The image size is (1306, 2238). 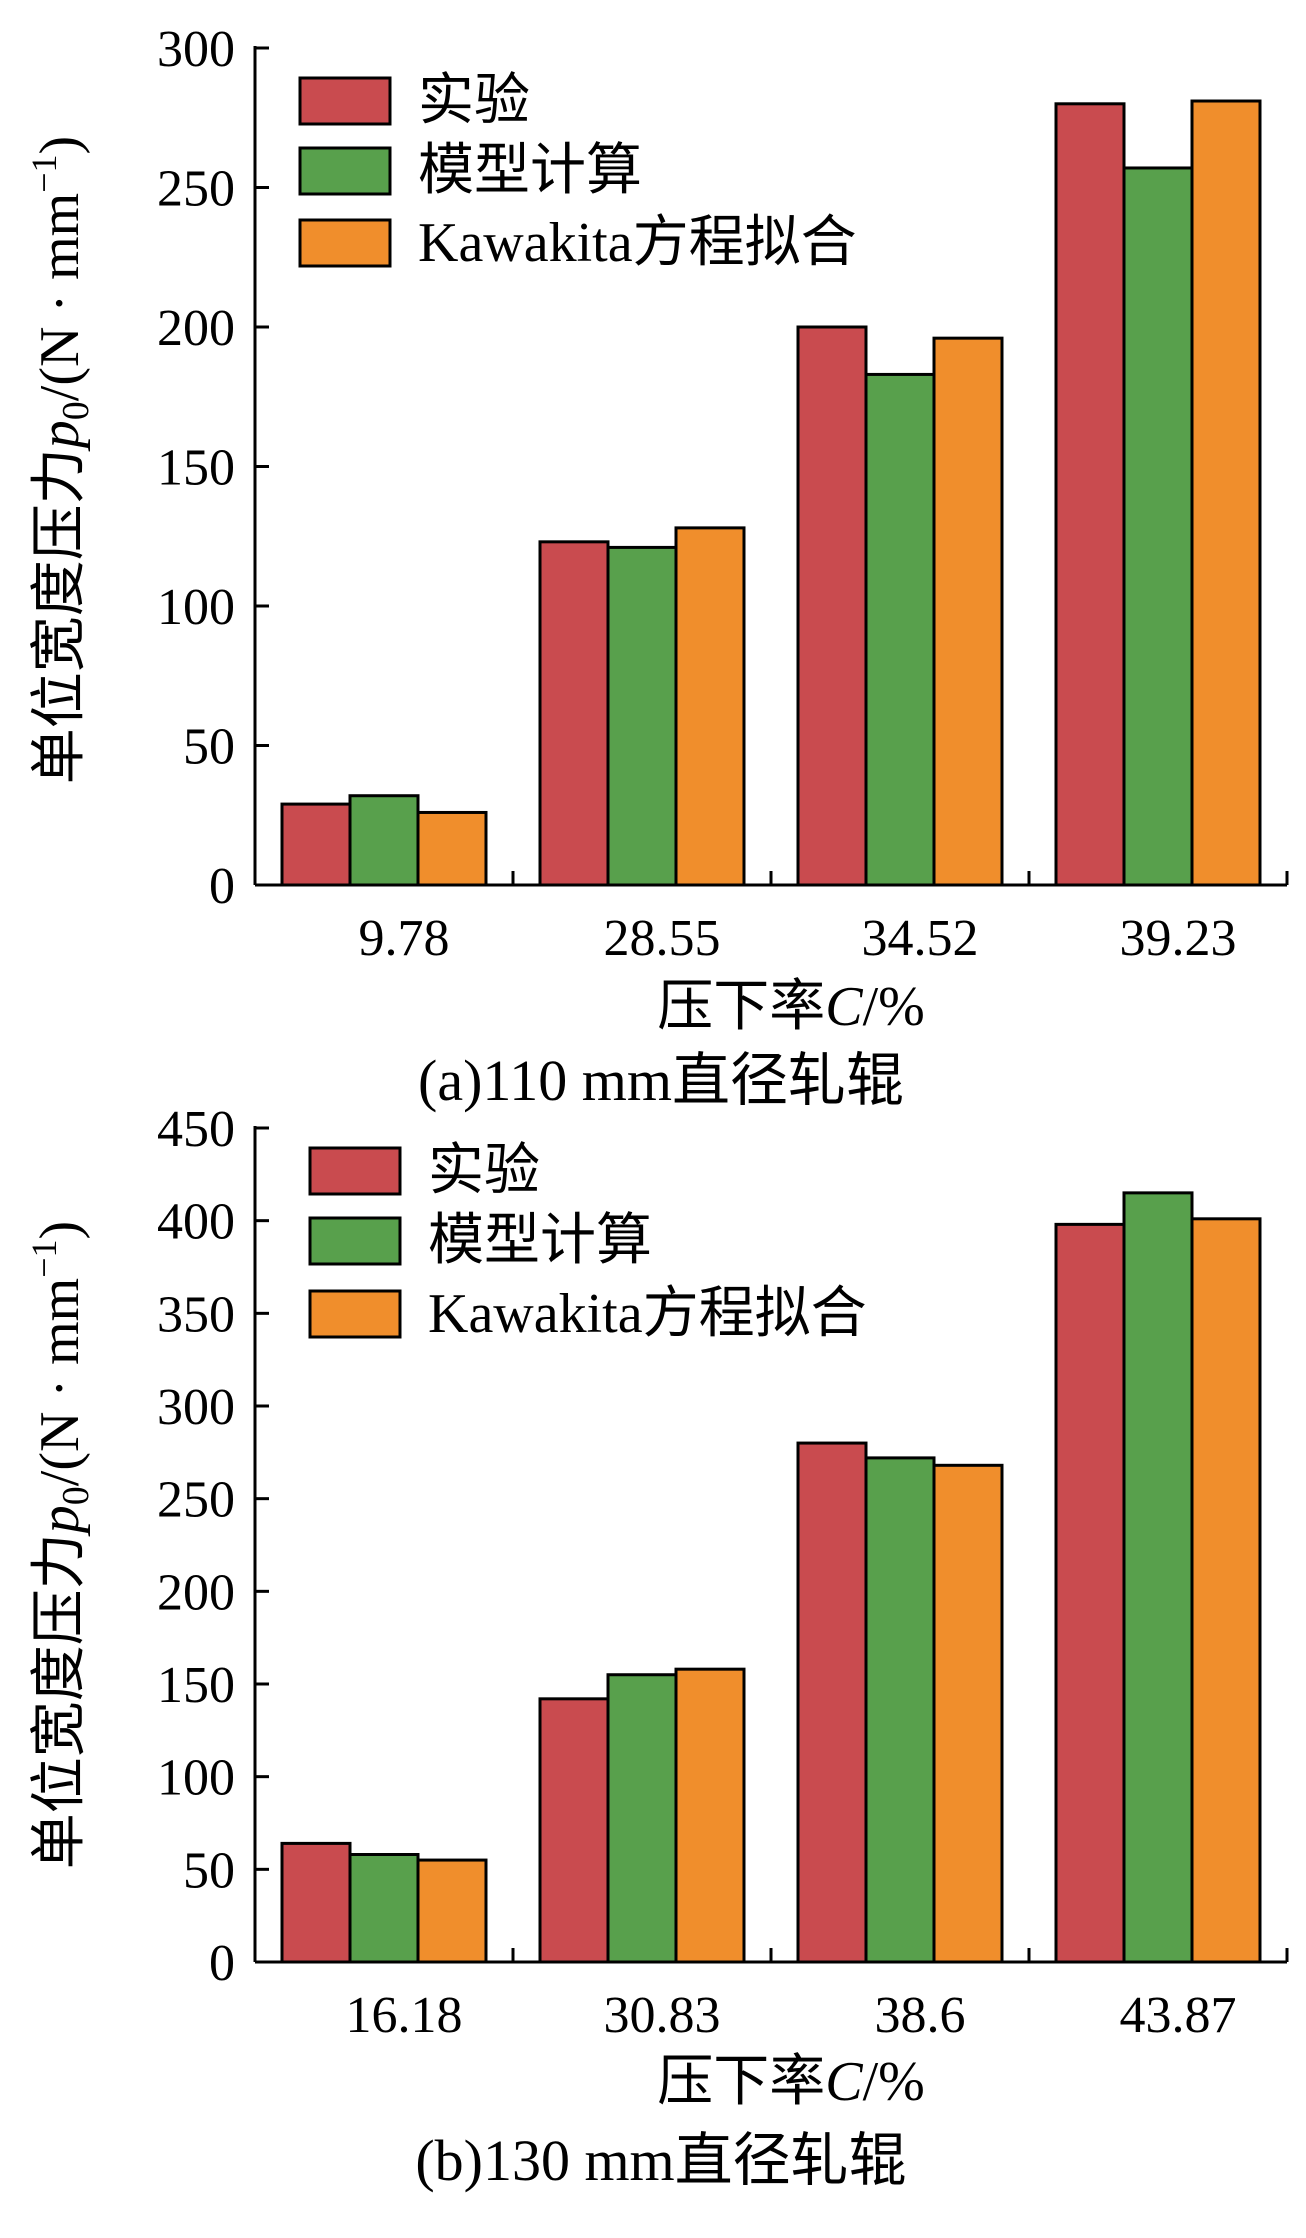 I want to click on bar-实验-28.55, so click(x=574, y=713).